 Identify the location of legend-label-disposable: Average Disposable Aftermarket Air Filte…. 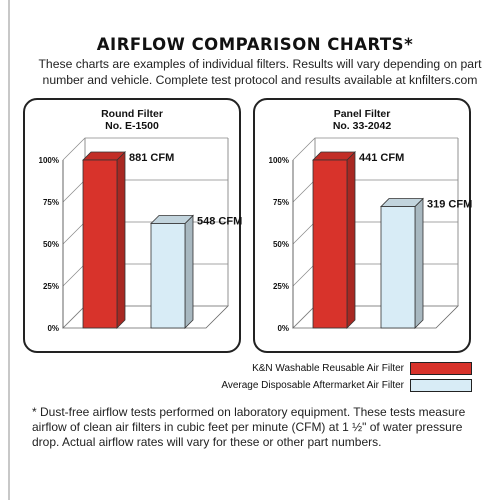
(312, 385).